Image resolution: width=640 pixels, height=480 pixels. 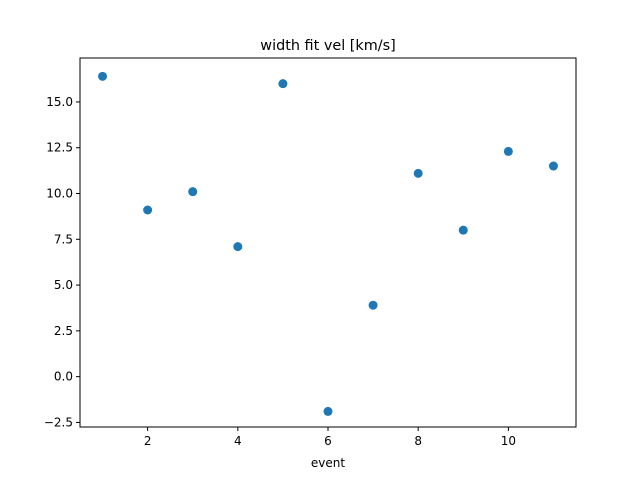 What do you see at coordinates (62, 262) in the screenshot?
I see `y-axis-ticks: −2.5 0.0 2.5 5.0 7.5 10.0 12.5 15.0` at bounding box center [62, 262].